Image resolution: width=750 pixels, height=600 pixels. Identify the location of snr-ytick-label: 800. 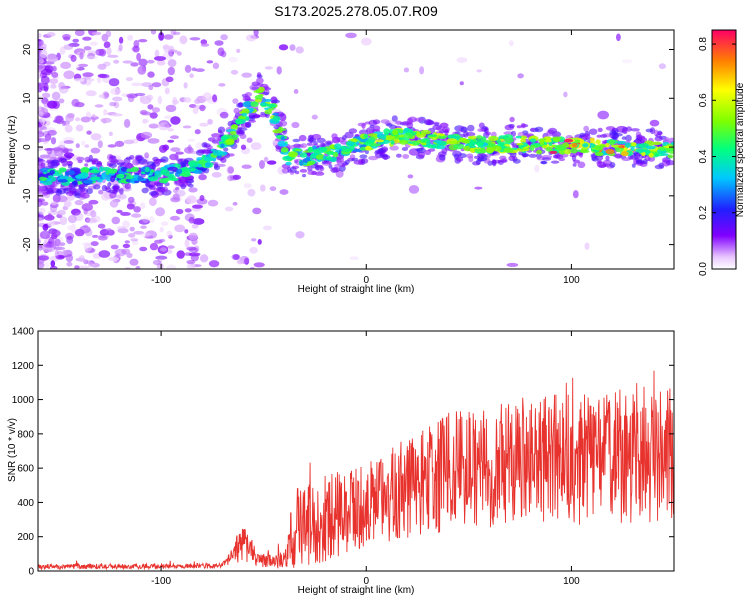
(25, 434).